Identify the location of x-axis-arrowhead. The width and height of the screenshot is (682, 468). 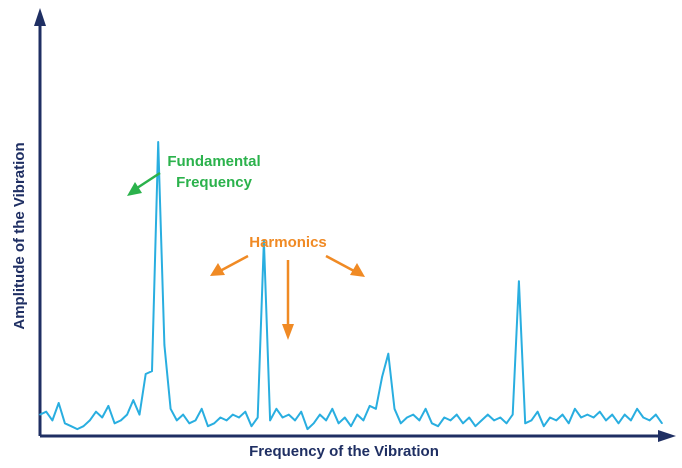
(667, 436).